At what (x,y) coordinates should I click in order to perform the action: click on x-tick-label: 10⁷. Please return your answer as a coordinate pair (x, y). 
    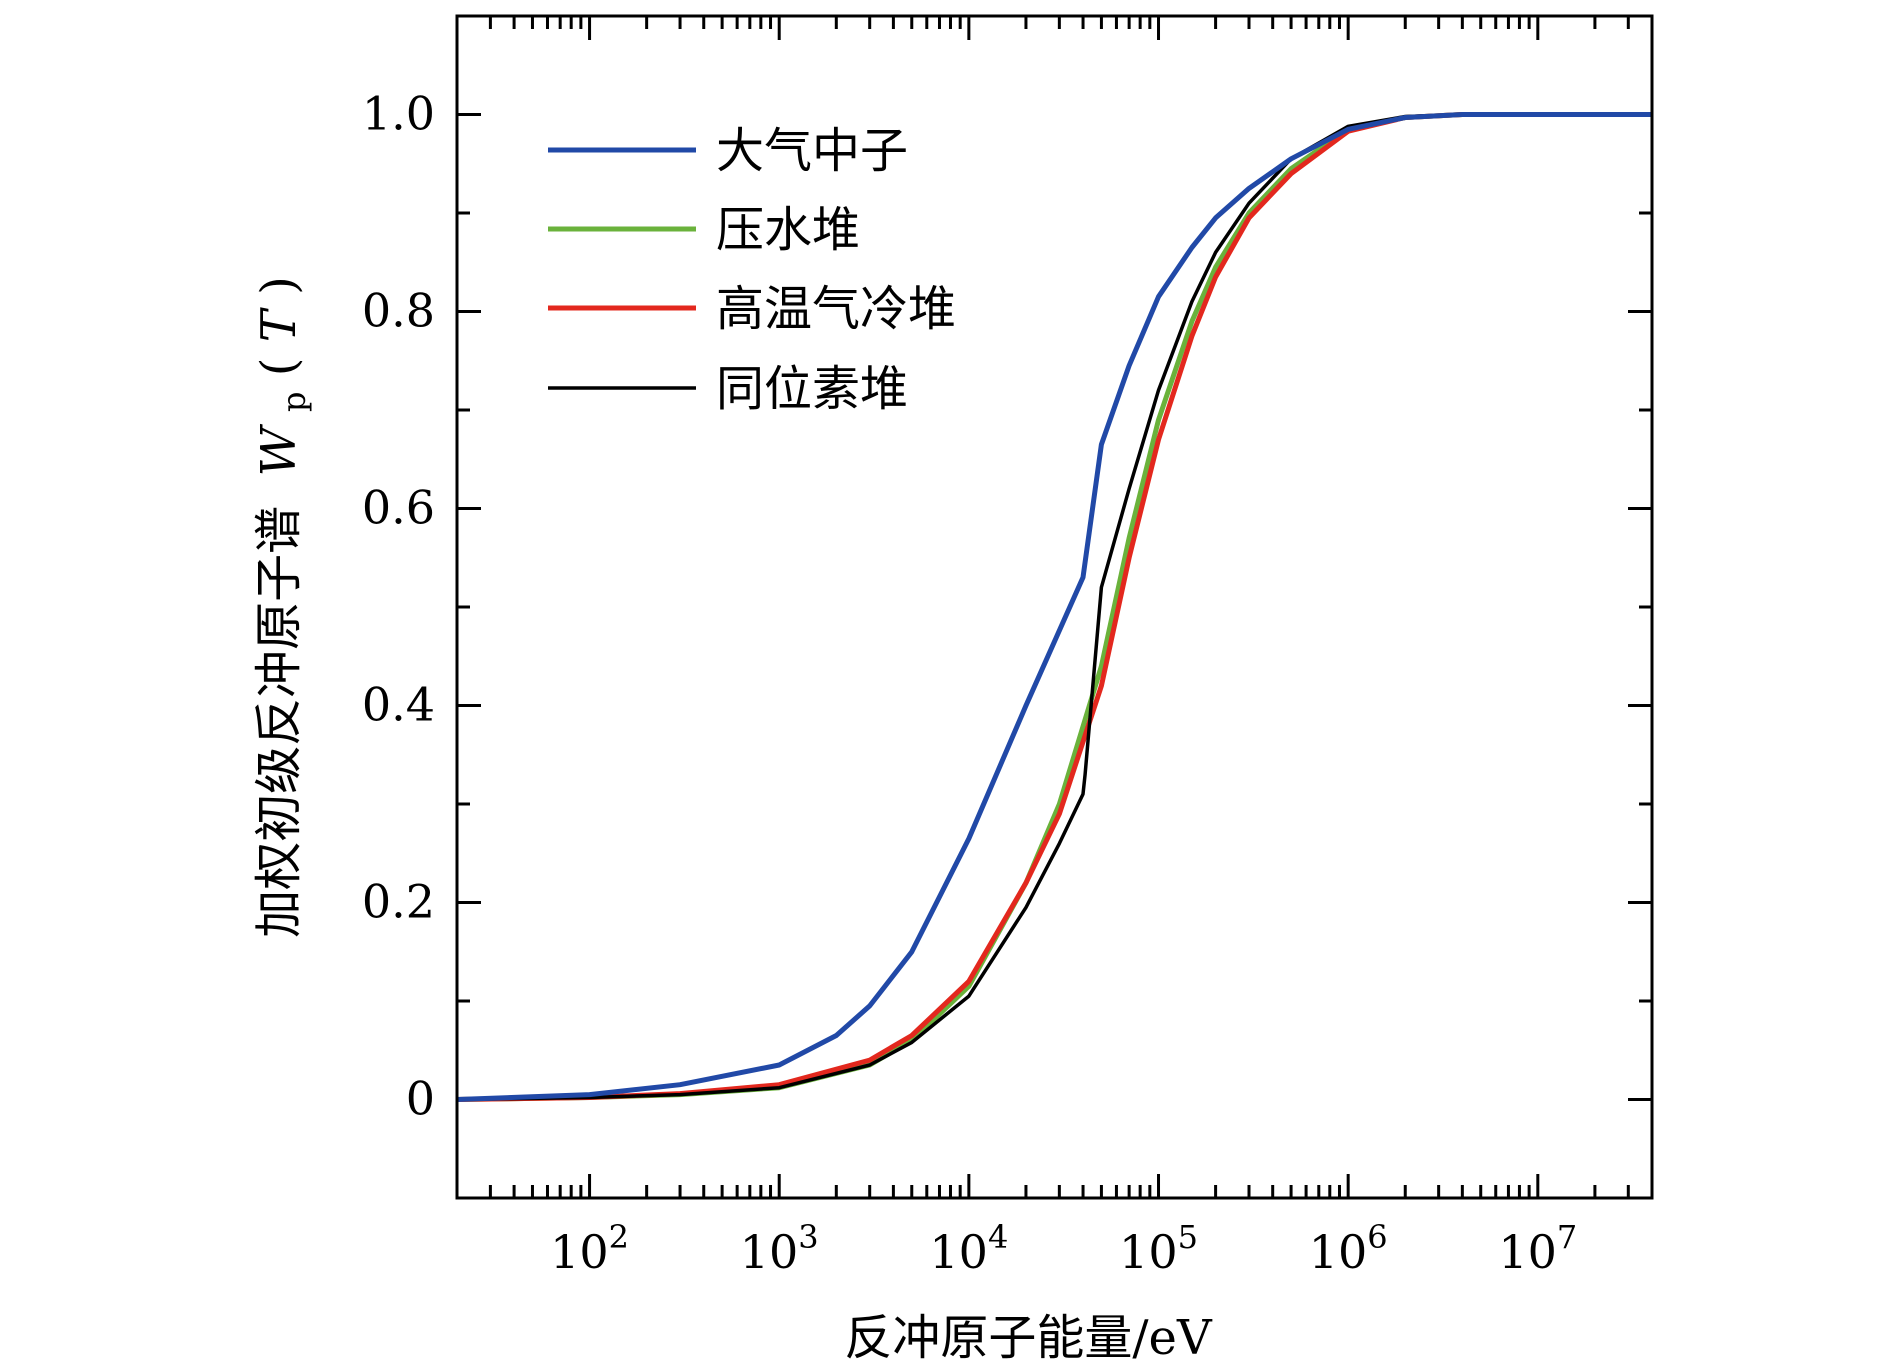
    Looking at the image, I should click on (1537, 1248).